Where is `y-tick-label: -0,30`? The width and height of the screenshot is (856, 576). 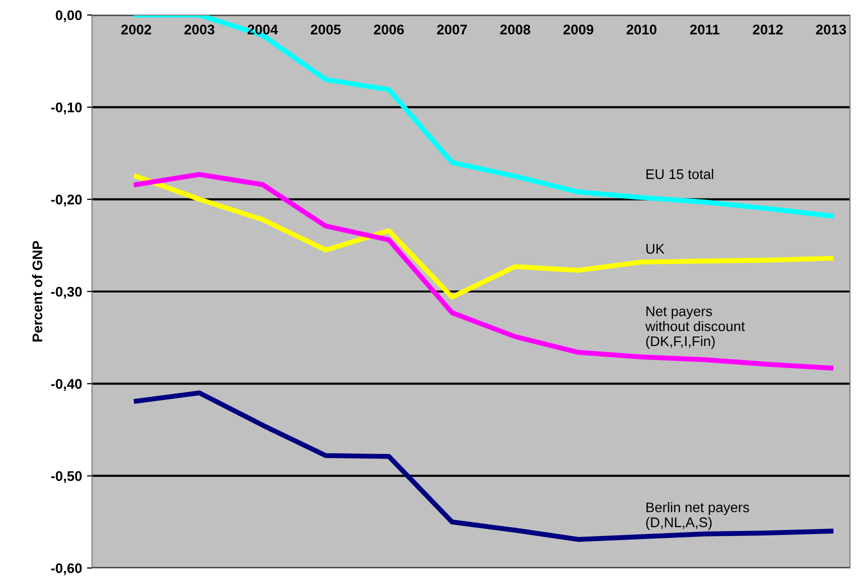 y-tick-label: -0,30 is located at coordinates (66, 292).